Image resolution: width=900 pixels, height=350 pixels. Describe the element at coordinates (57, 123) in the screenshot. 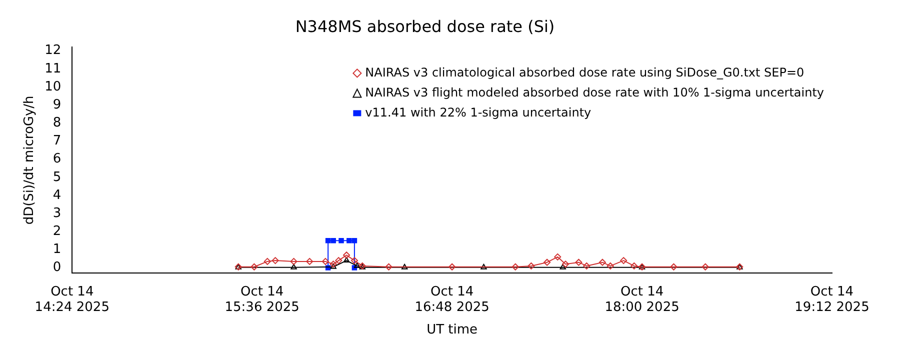

I see `y-tick-label: 8` at that location.